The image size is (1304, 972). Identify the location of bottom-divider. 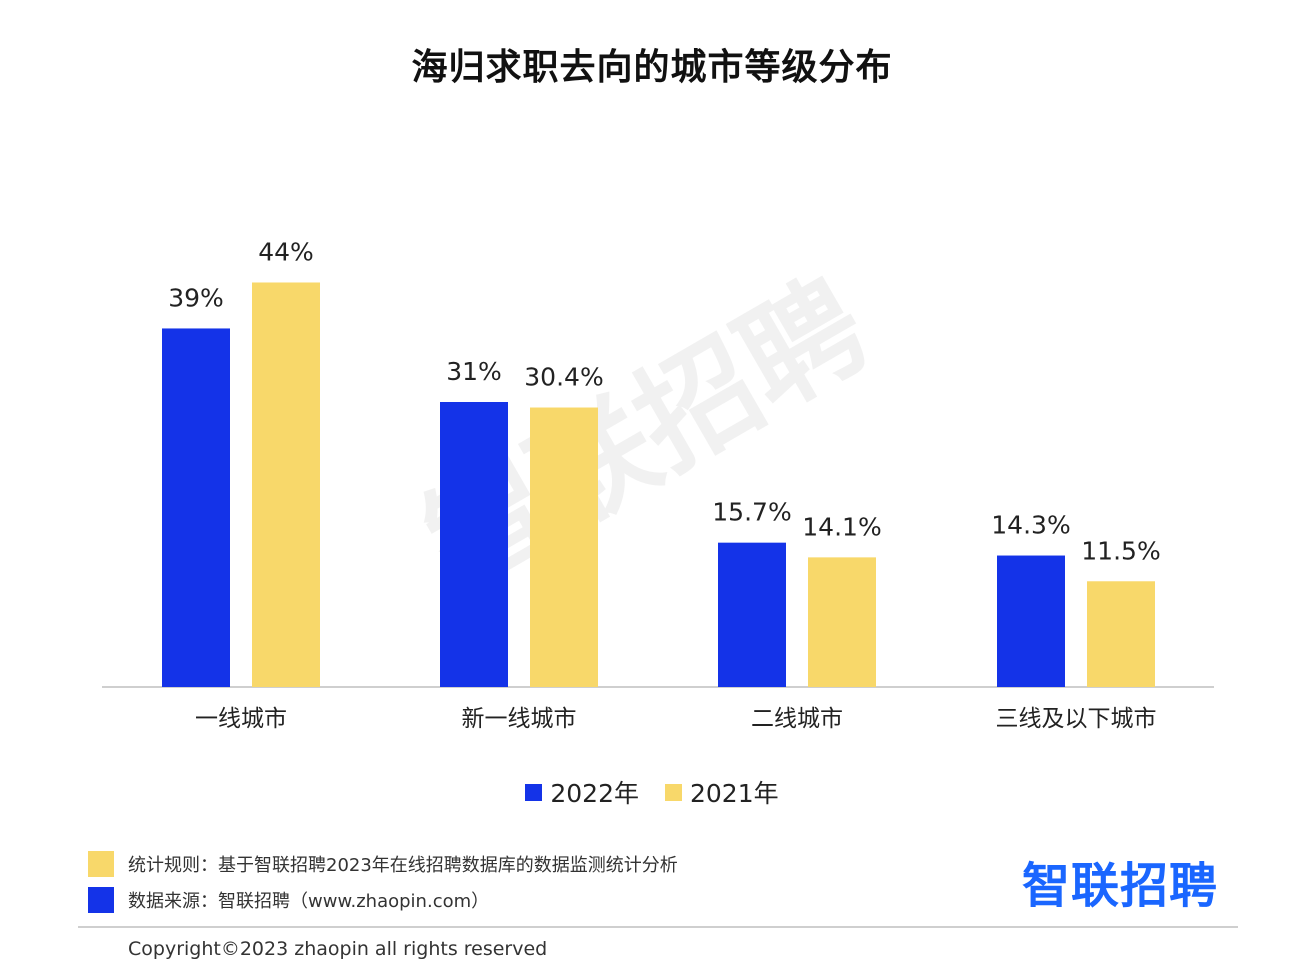
(658, 927).